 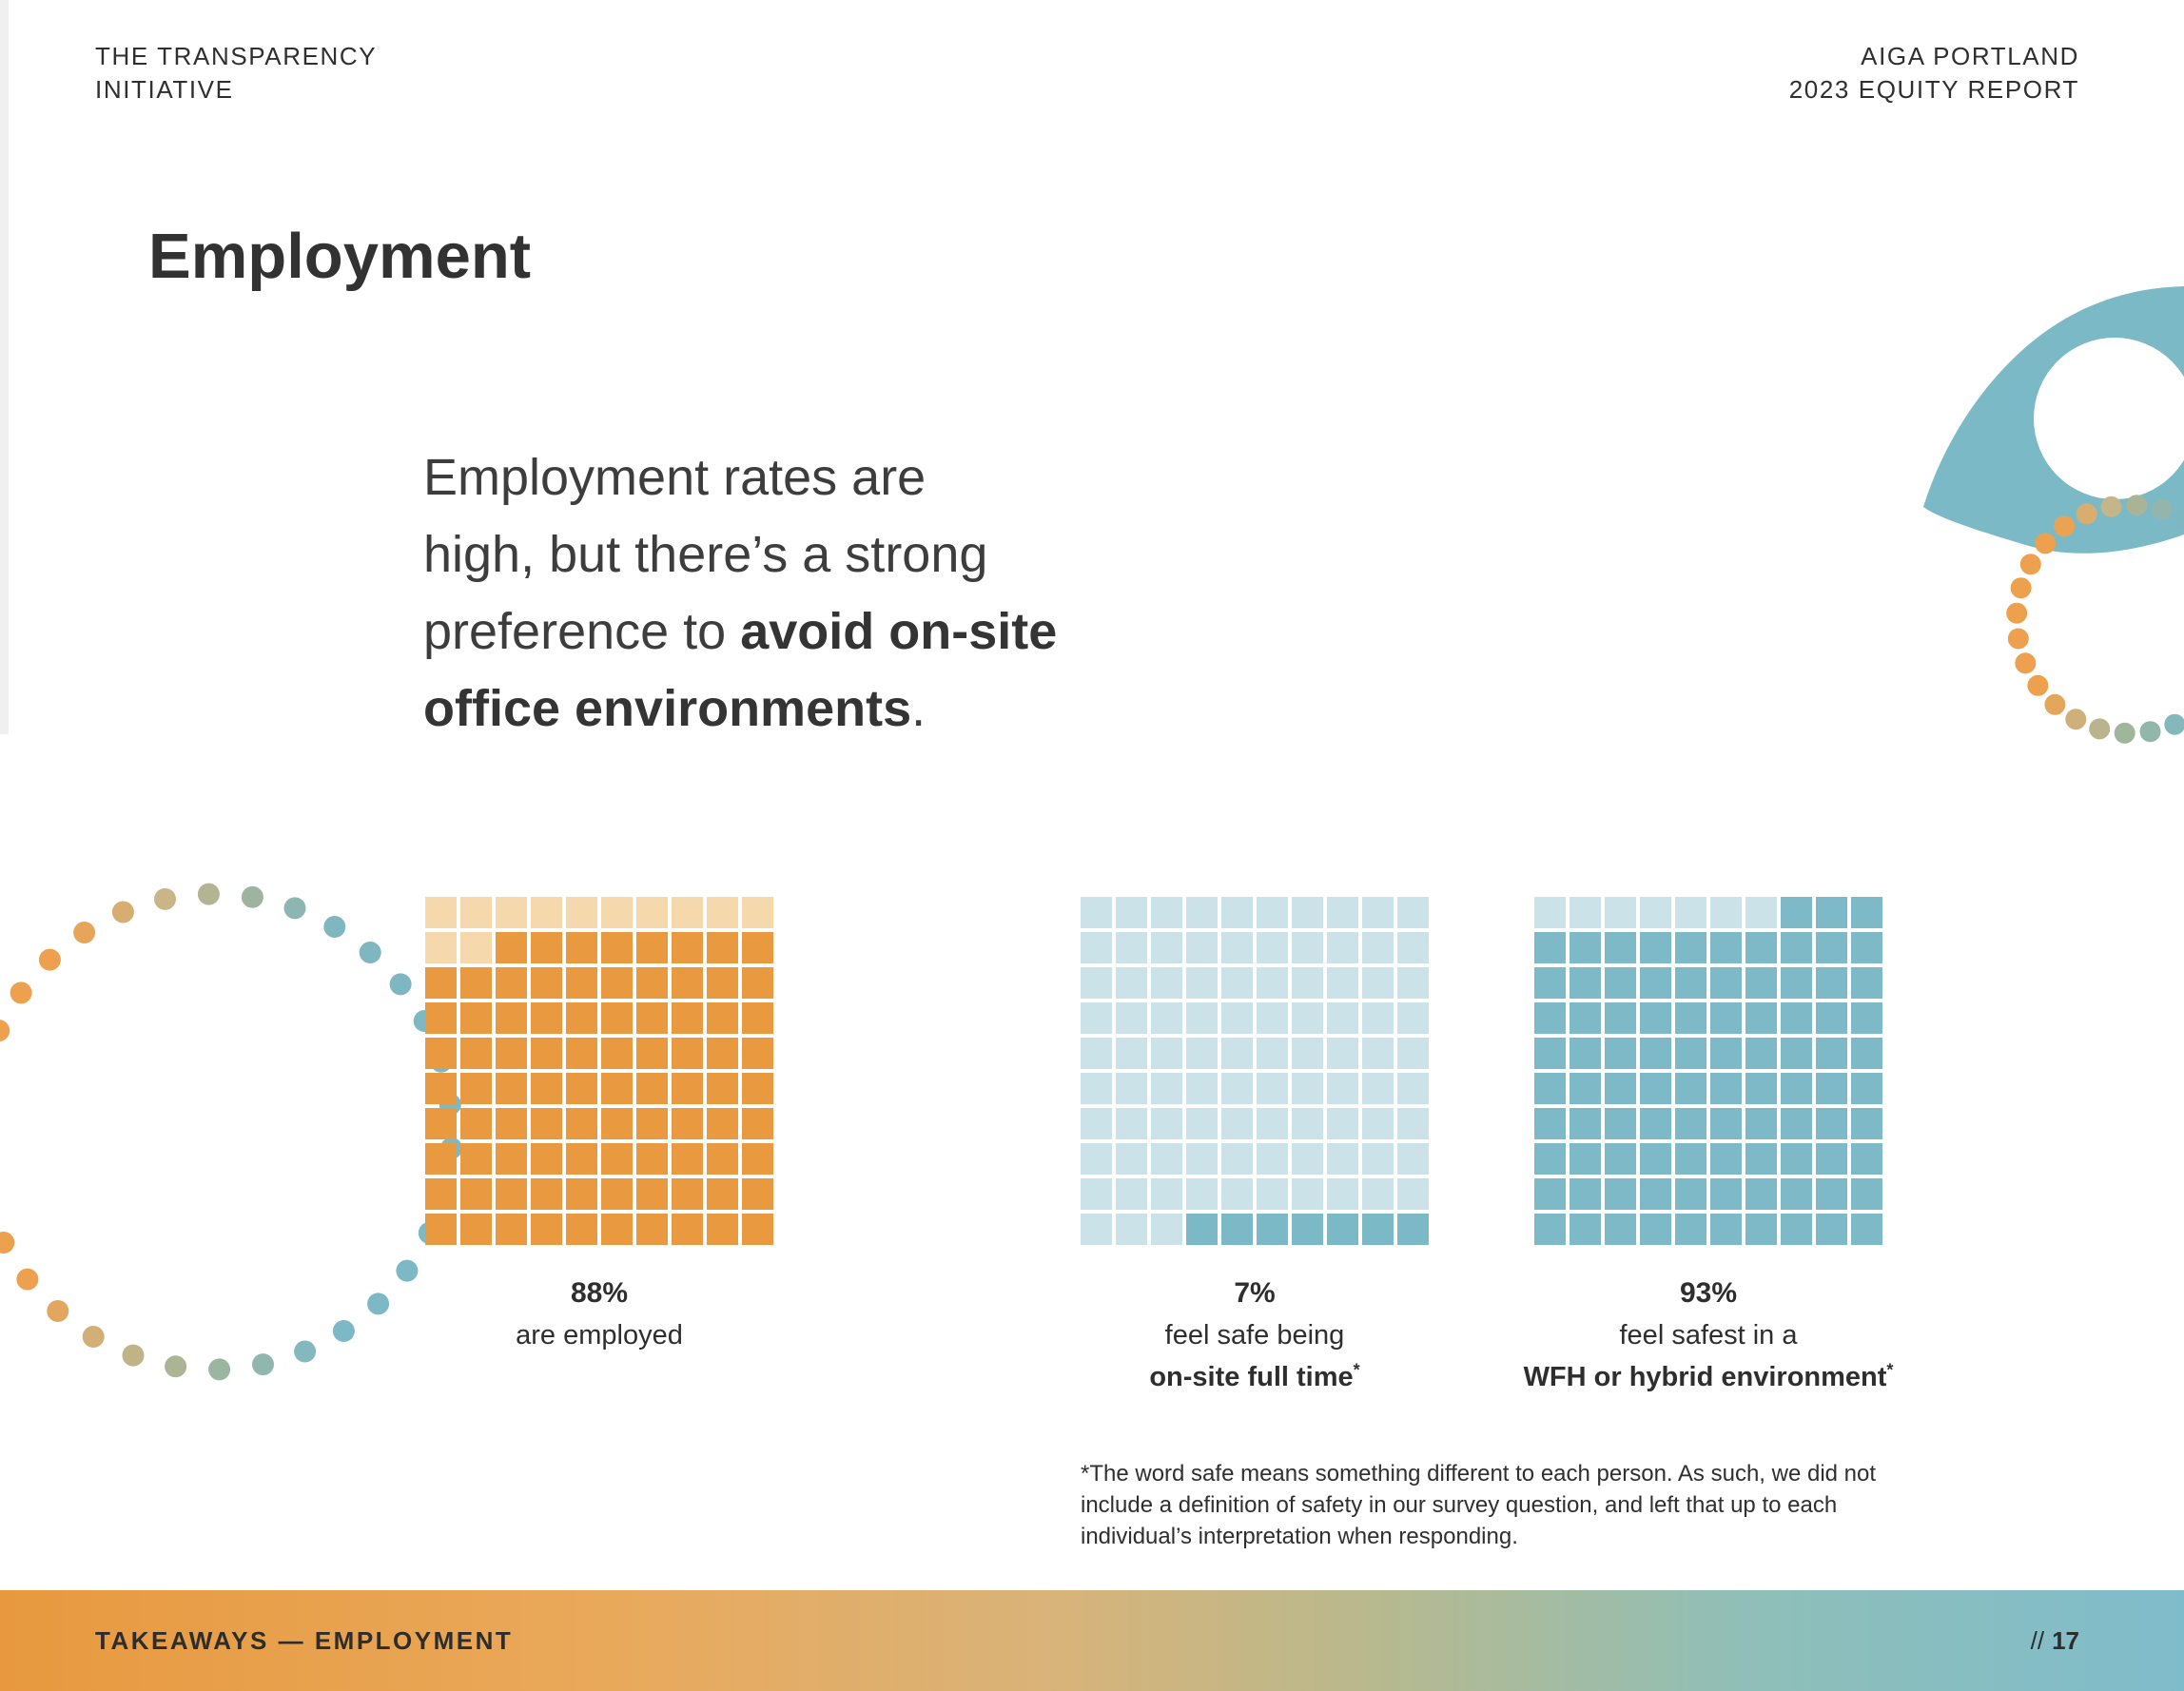 I want to click on edition-line-2: 2023 EQUITY REPORT, so click(x=1933, y=89).